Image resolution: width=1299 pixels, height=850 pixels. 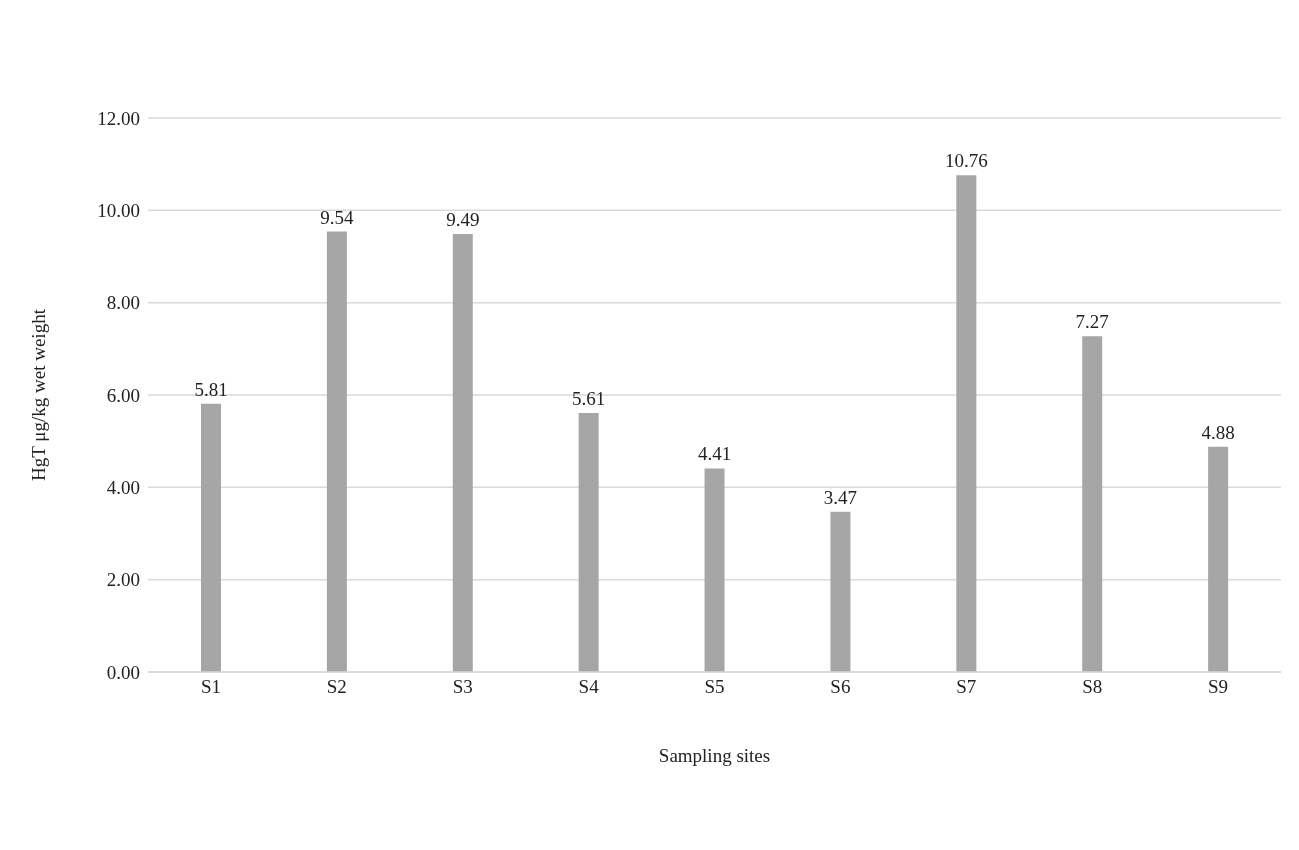 I want to click on y-tick-label: 0.00, so click(x=123, y=672).